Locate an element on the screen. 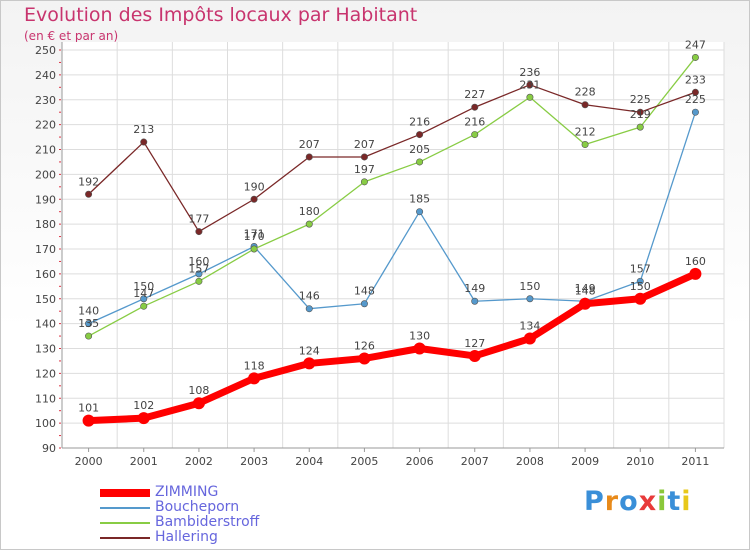 This screenshot has width=750, height=550. data-label-bambiderstroff: 205 is located at coordinates (419, 149).